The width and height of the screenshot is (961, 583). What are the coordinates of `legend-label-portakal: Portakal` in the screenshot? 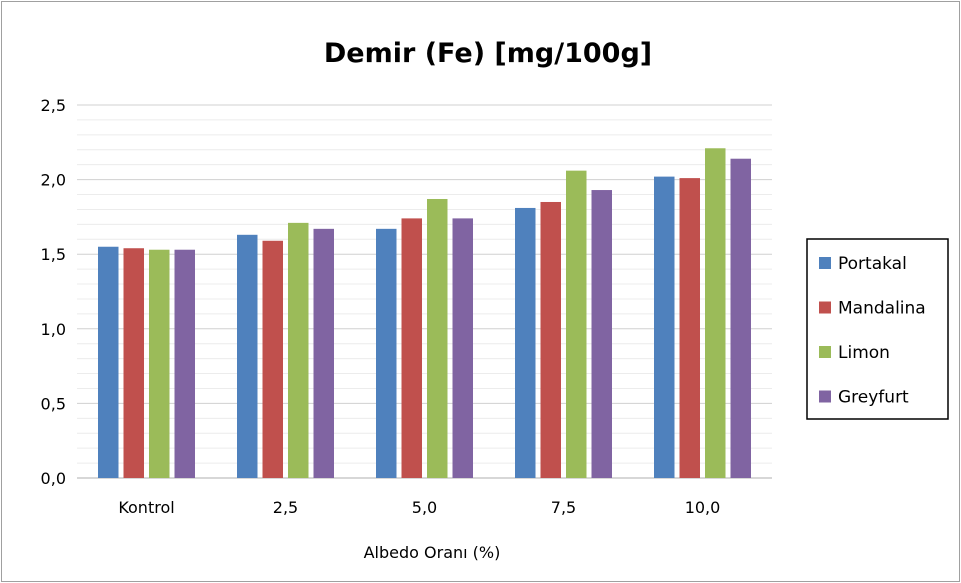 It's located at (872, 264).